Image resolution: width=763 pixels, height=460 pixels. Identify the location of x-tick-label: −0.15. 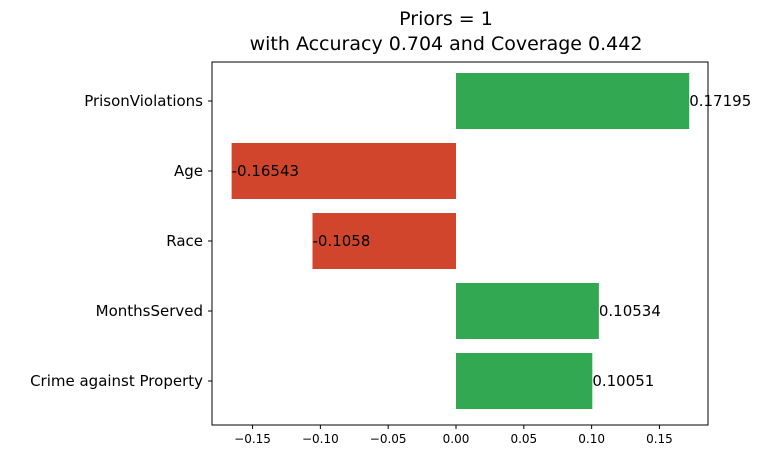
(252, 439).